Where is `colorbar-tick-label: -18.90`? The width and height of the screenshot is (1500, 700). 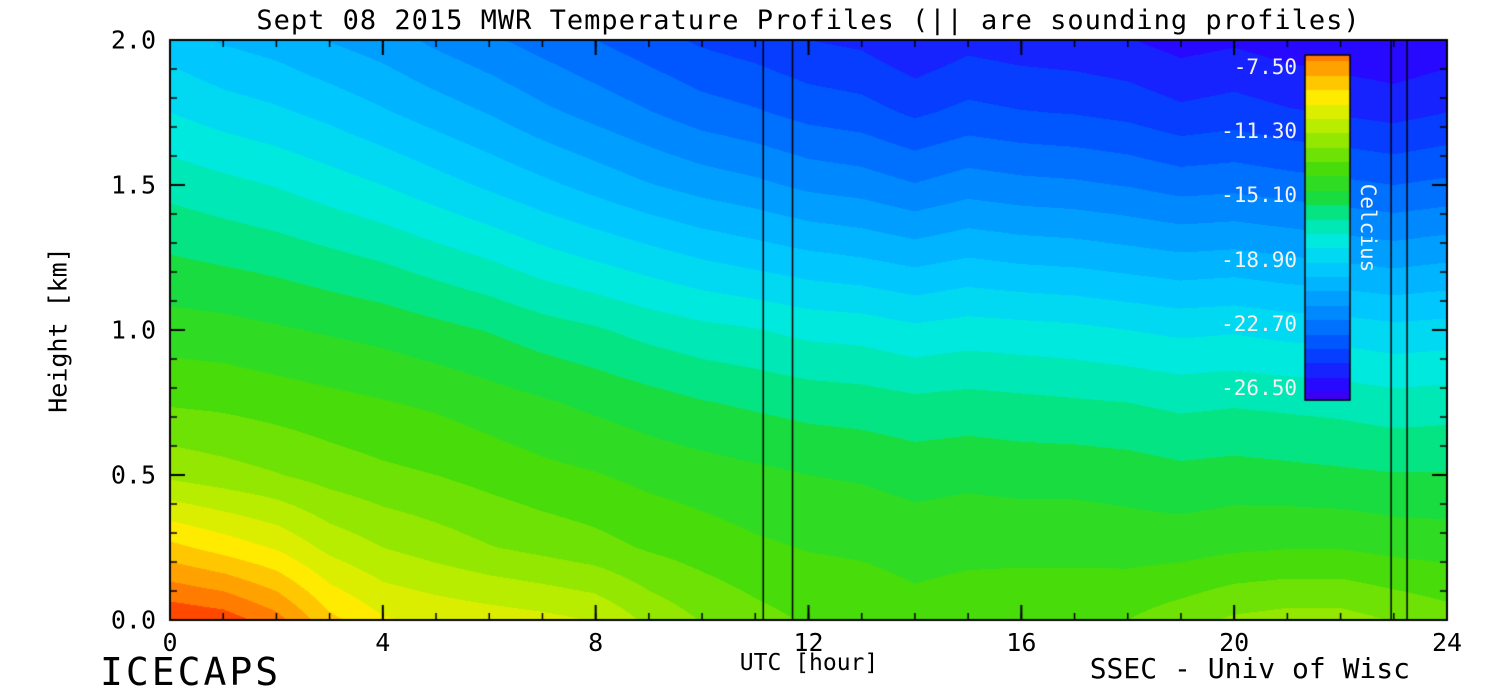 colorbar-tick-label: -18.90 is located at coordinates (1259, 259).